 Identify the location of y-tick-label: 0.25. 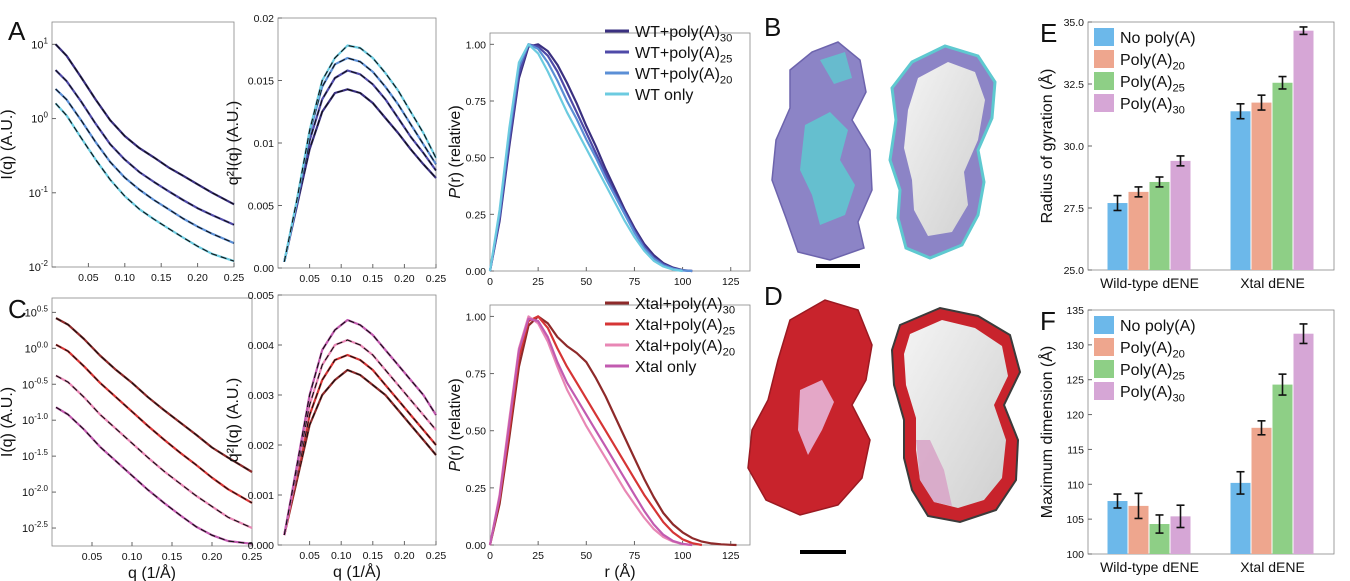
(476, 215).